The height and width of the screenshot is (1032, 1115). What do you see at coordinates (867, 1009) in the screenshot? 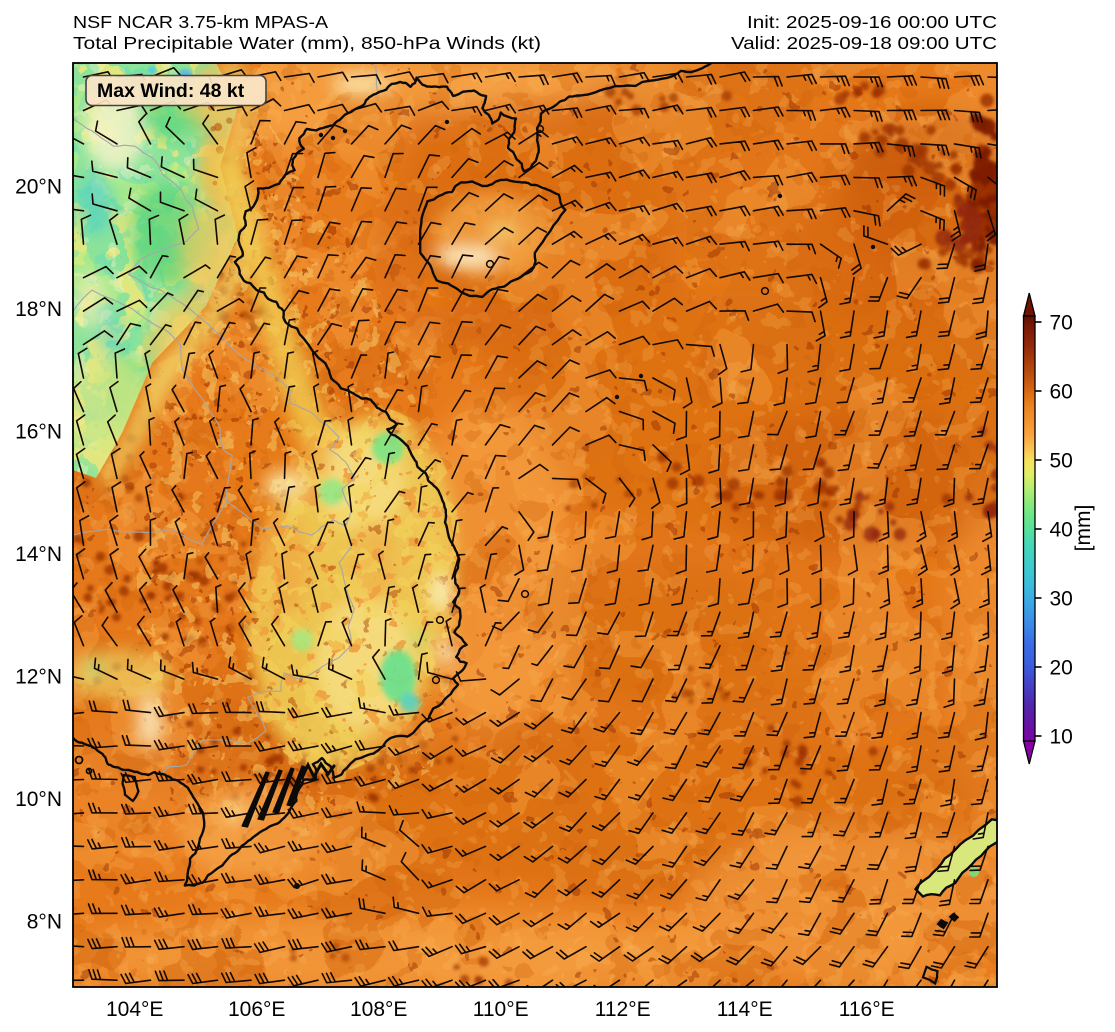
I see `svg-text: 116°E` at bounding box center [867, 1009].